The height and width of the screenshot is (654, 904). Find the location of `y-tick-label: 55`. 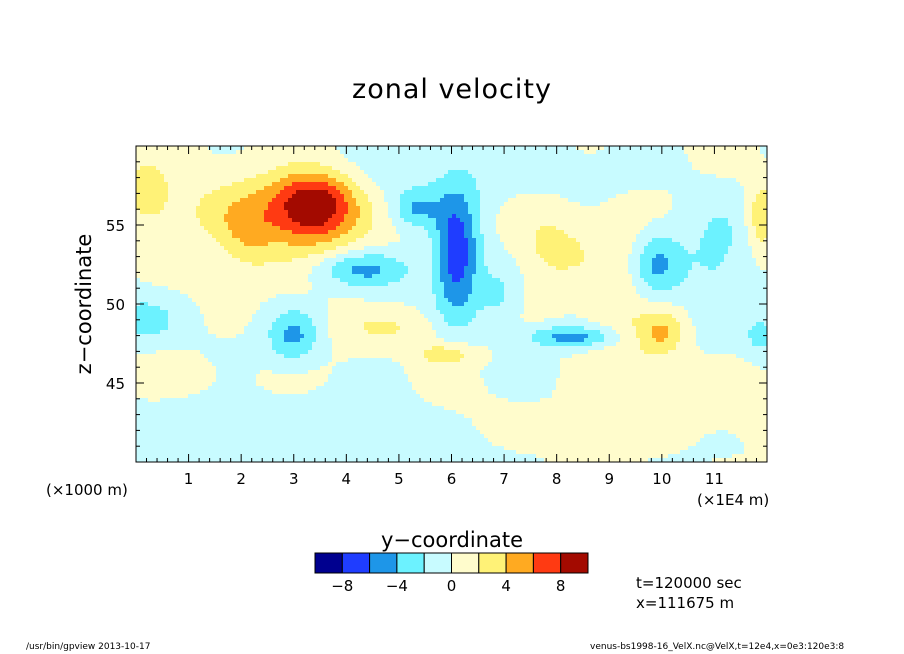

y-tick-label: 55 is located at coordinates (115, 226).